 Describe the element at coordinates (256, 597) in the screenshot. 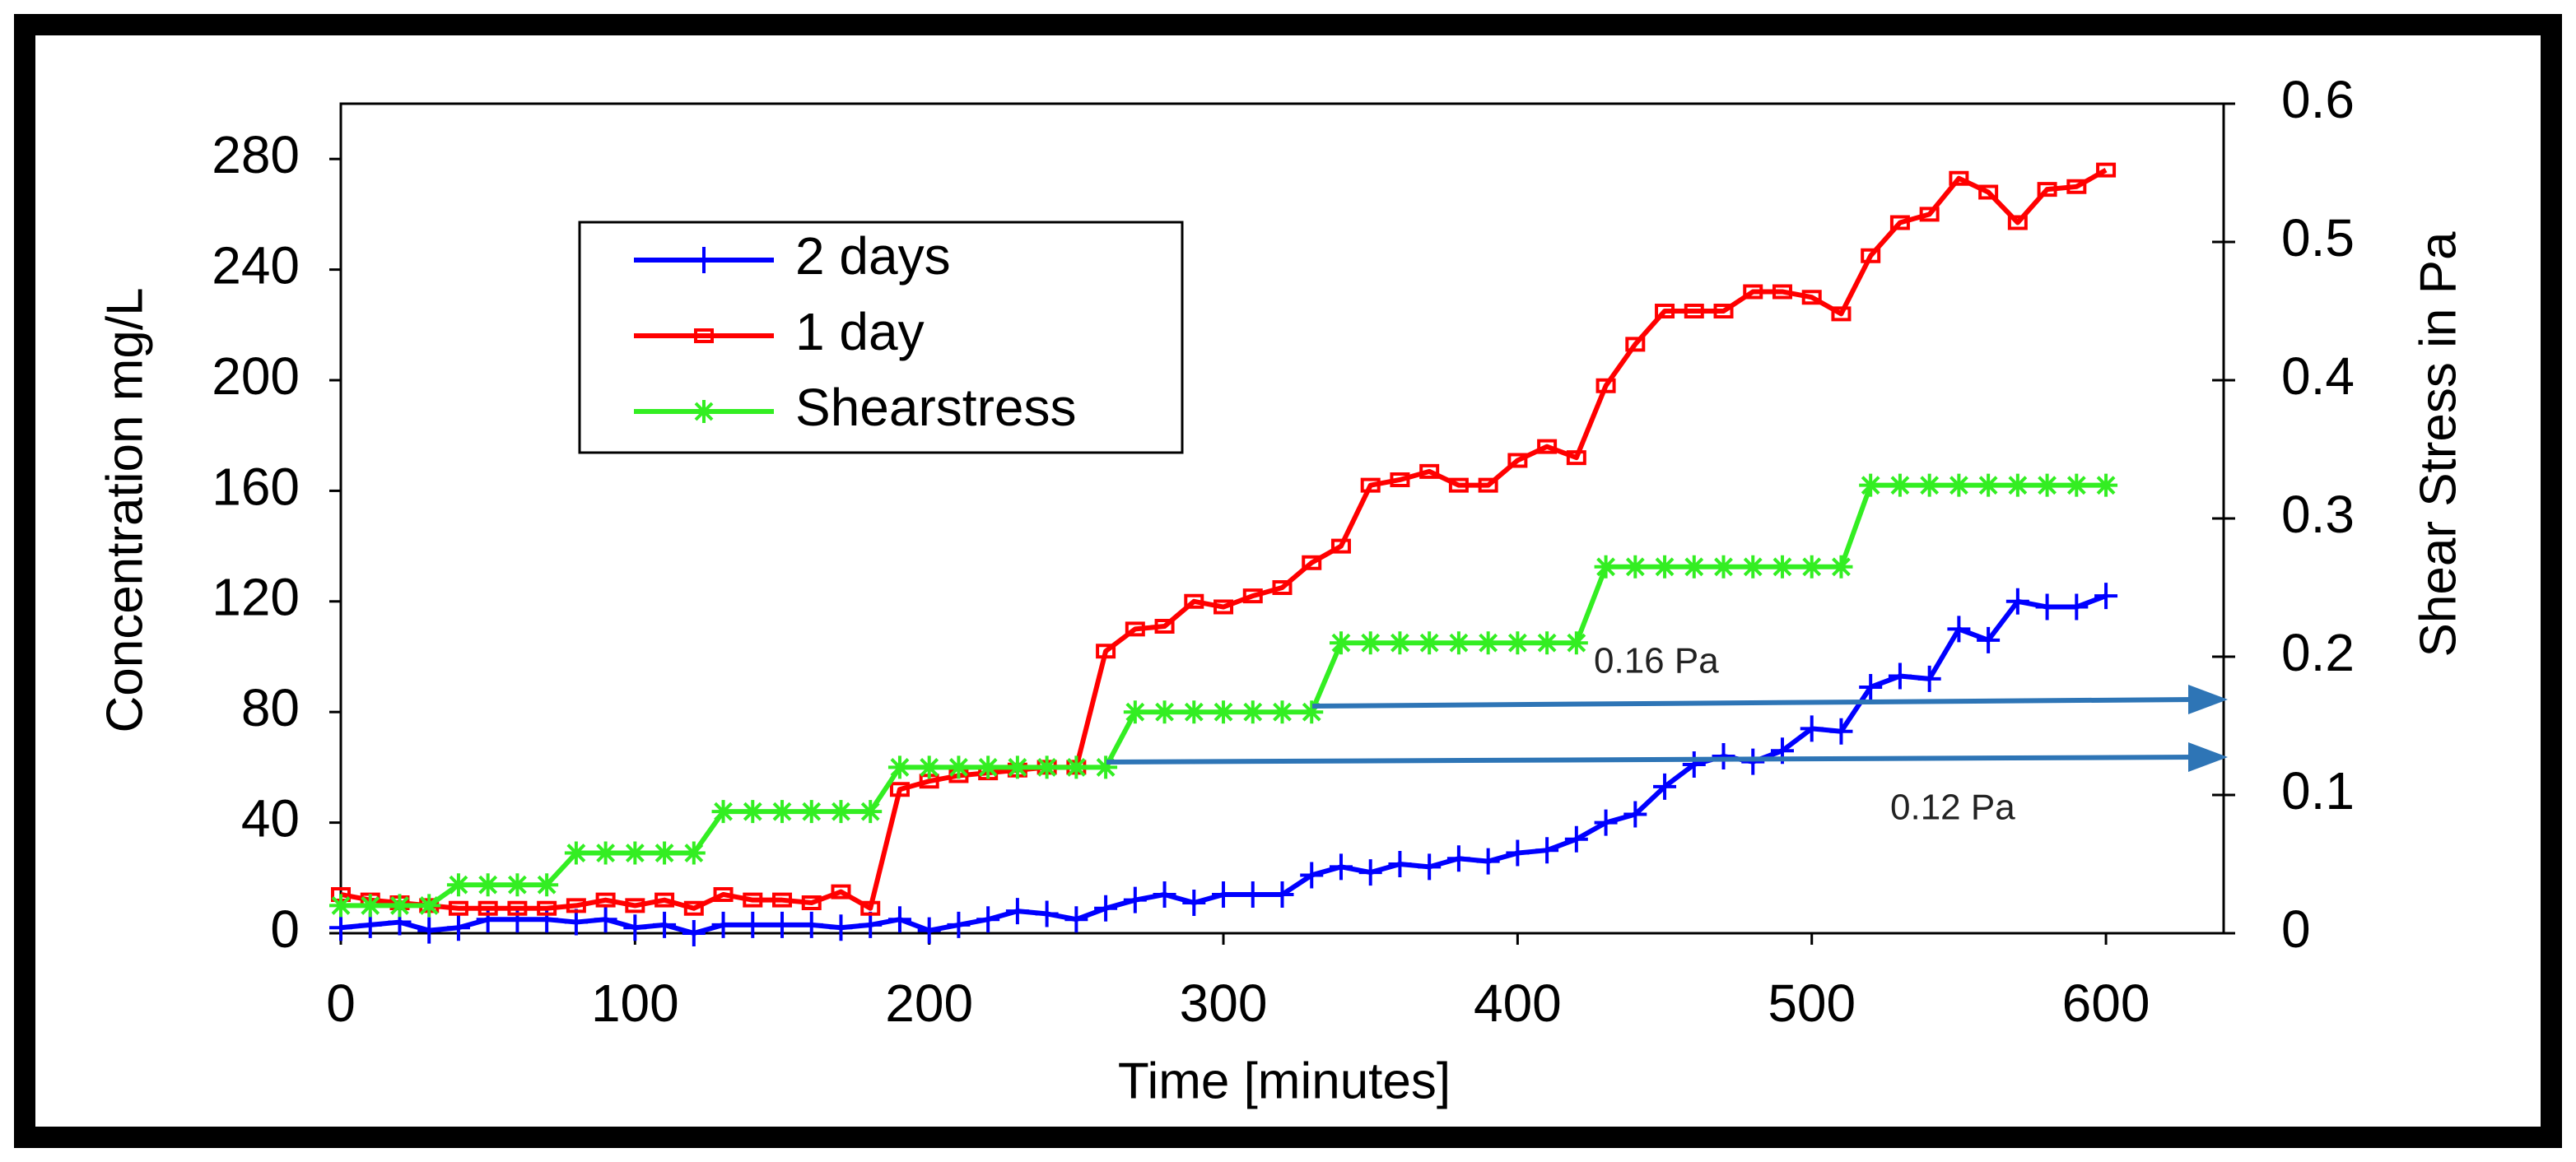

I see `y-tick-label: 120` at that location.